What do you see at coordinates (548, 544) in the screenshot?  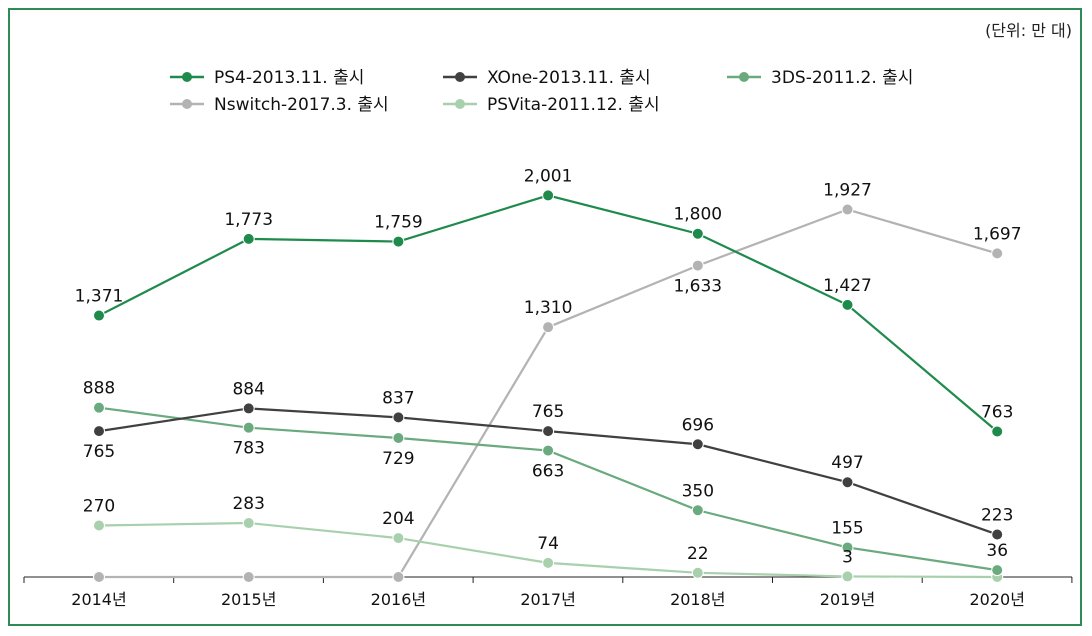 I see `data-label: 74` at bounding box center [548, 544].